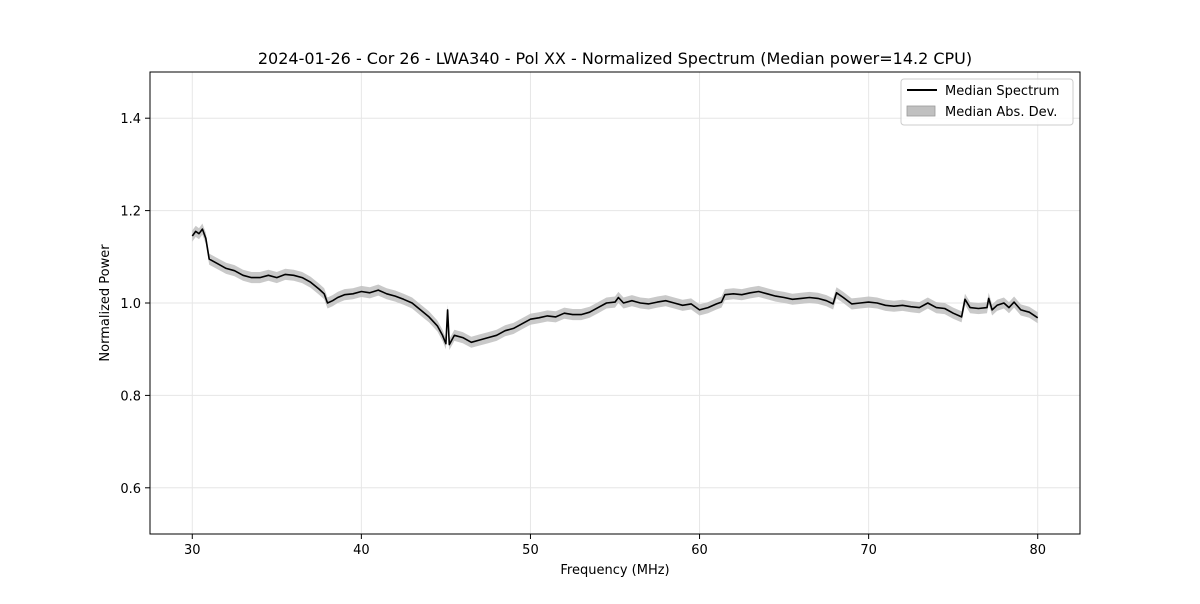 The width and height of the screenshot is (1200, 604). Describe the element at coordinates (130, 489) in the screenshot. I see `y-tick-label: 0.6` at that location.